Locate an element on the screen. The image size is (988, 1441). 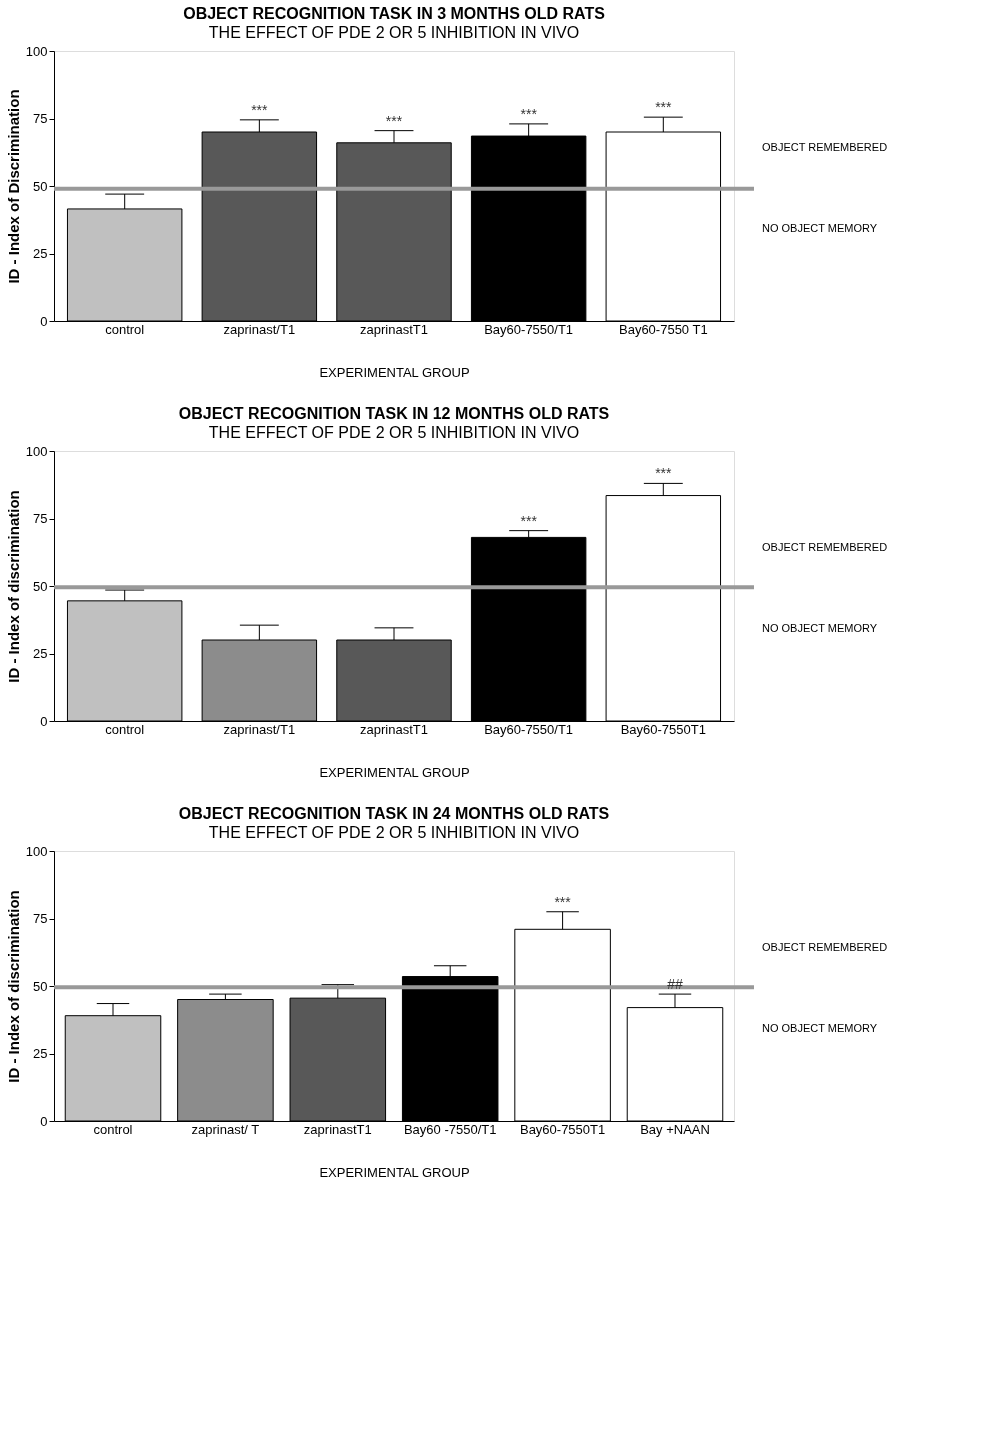
chart-title: OBJECT RECOGNITION TASK IN 24 MONTHS OLD RATS is located at coordinates (394, 813).